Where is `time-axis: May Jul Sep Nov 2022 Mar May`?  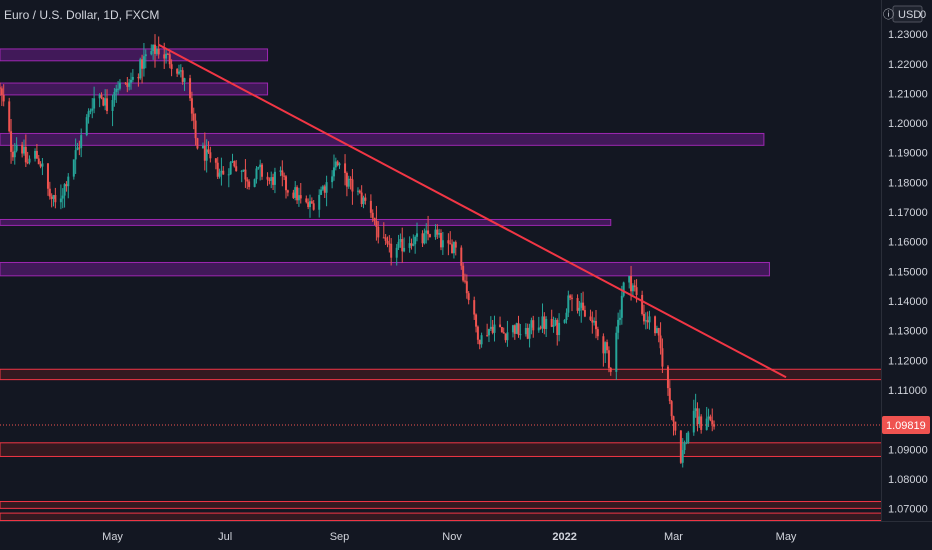
time-axis: May Jul Sep Nov 2022 Mar May is located at coordinates (449, 537).